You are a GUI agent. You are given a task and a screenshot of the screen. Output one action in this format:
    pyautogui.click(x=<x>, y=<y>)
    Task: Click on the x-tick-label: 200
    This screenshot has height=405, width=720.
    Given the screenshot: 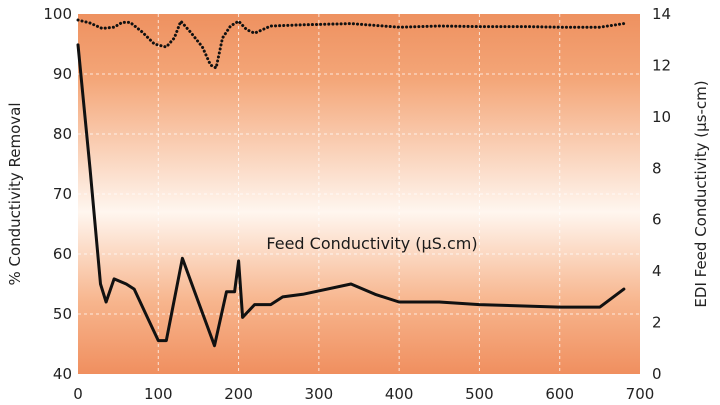 What is the action you would take?
    pyautogui.click(x=238, y=394)
    